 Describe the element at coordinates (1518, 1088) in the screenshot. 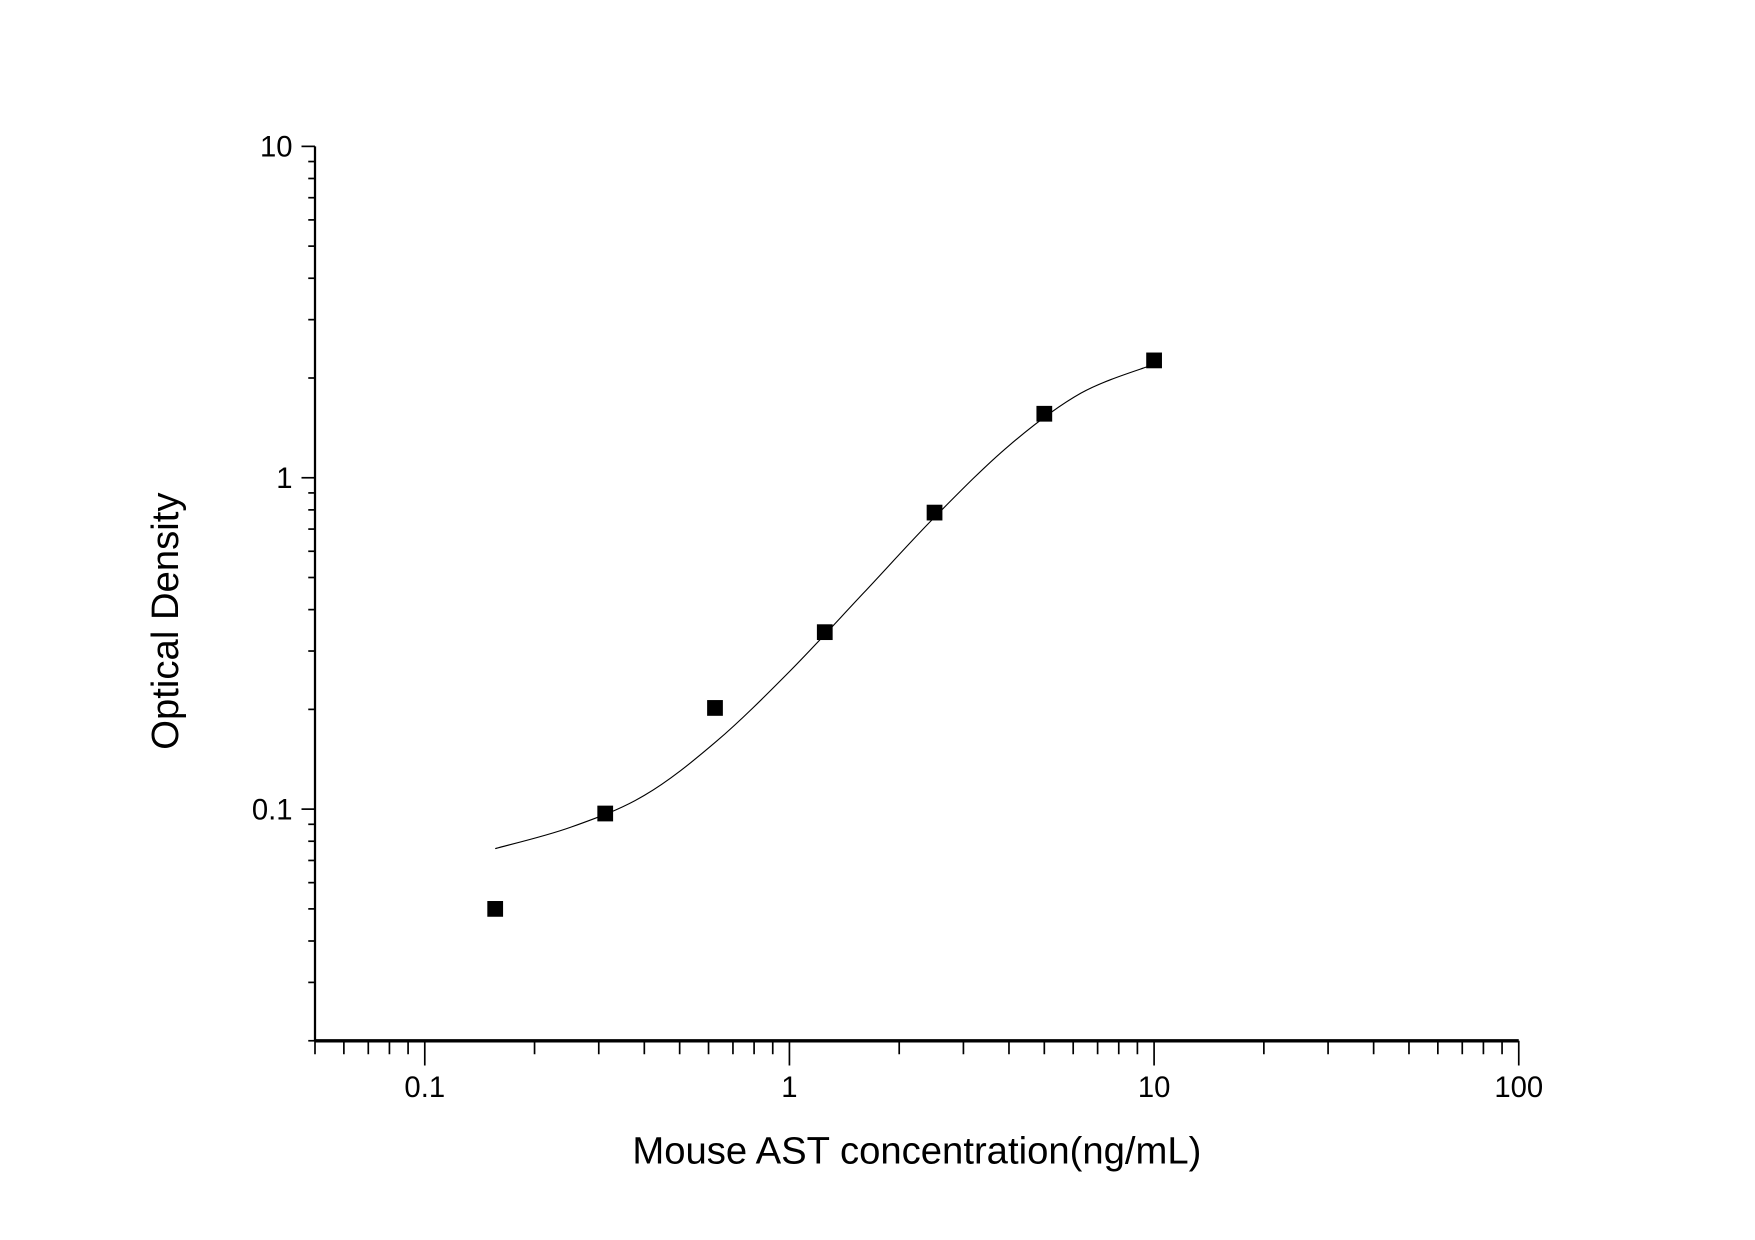

I see `x-tick-label: 100` at that location.